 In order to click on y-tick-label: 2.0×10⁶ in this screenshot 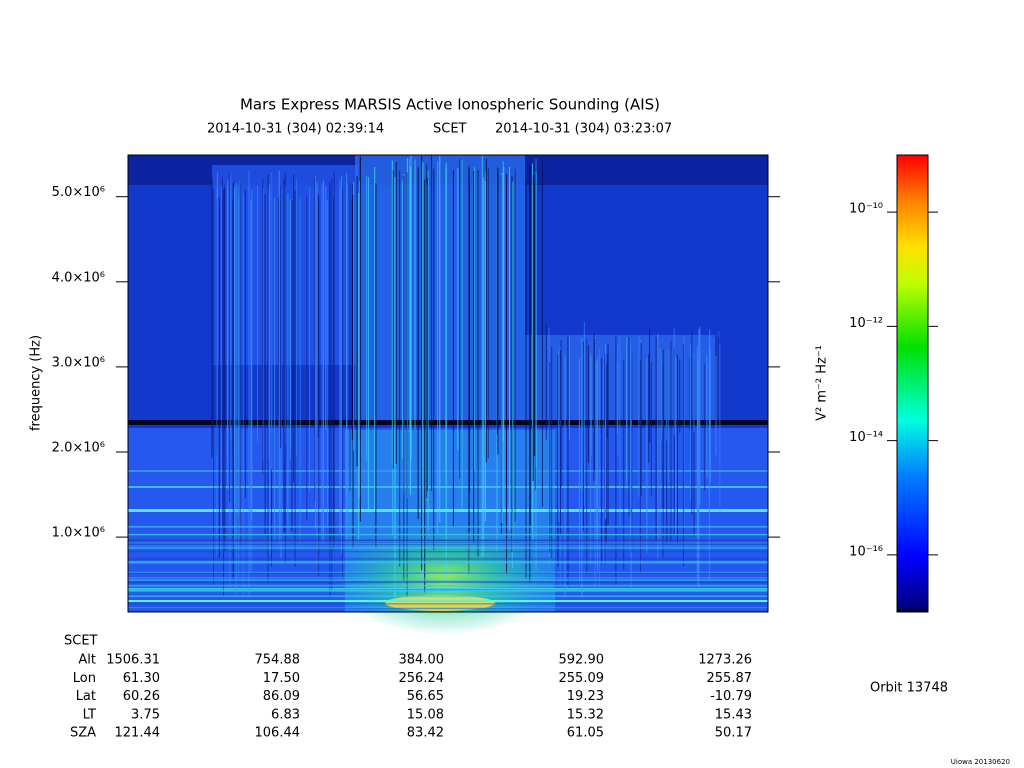, I will do `click(78, 448)`.